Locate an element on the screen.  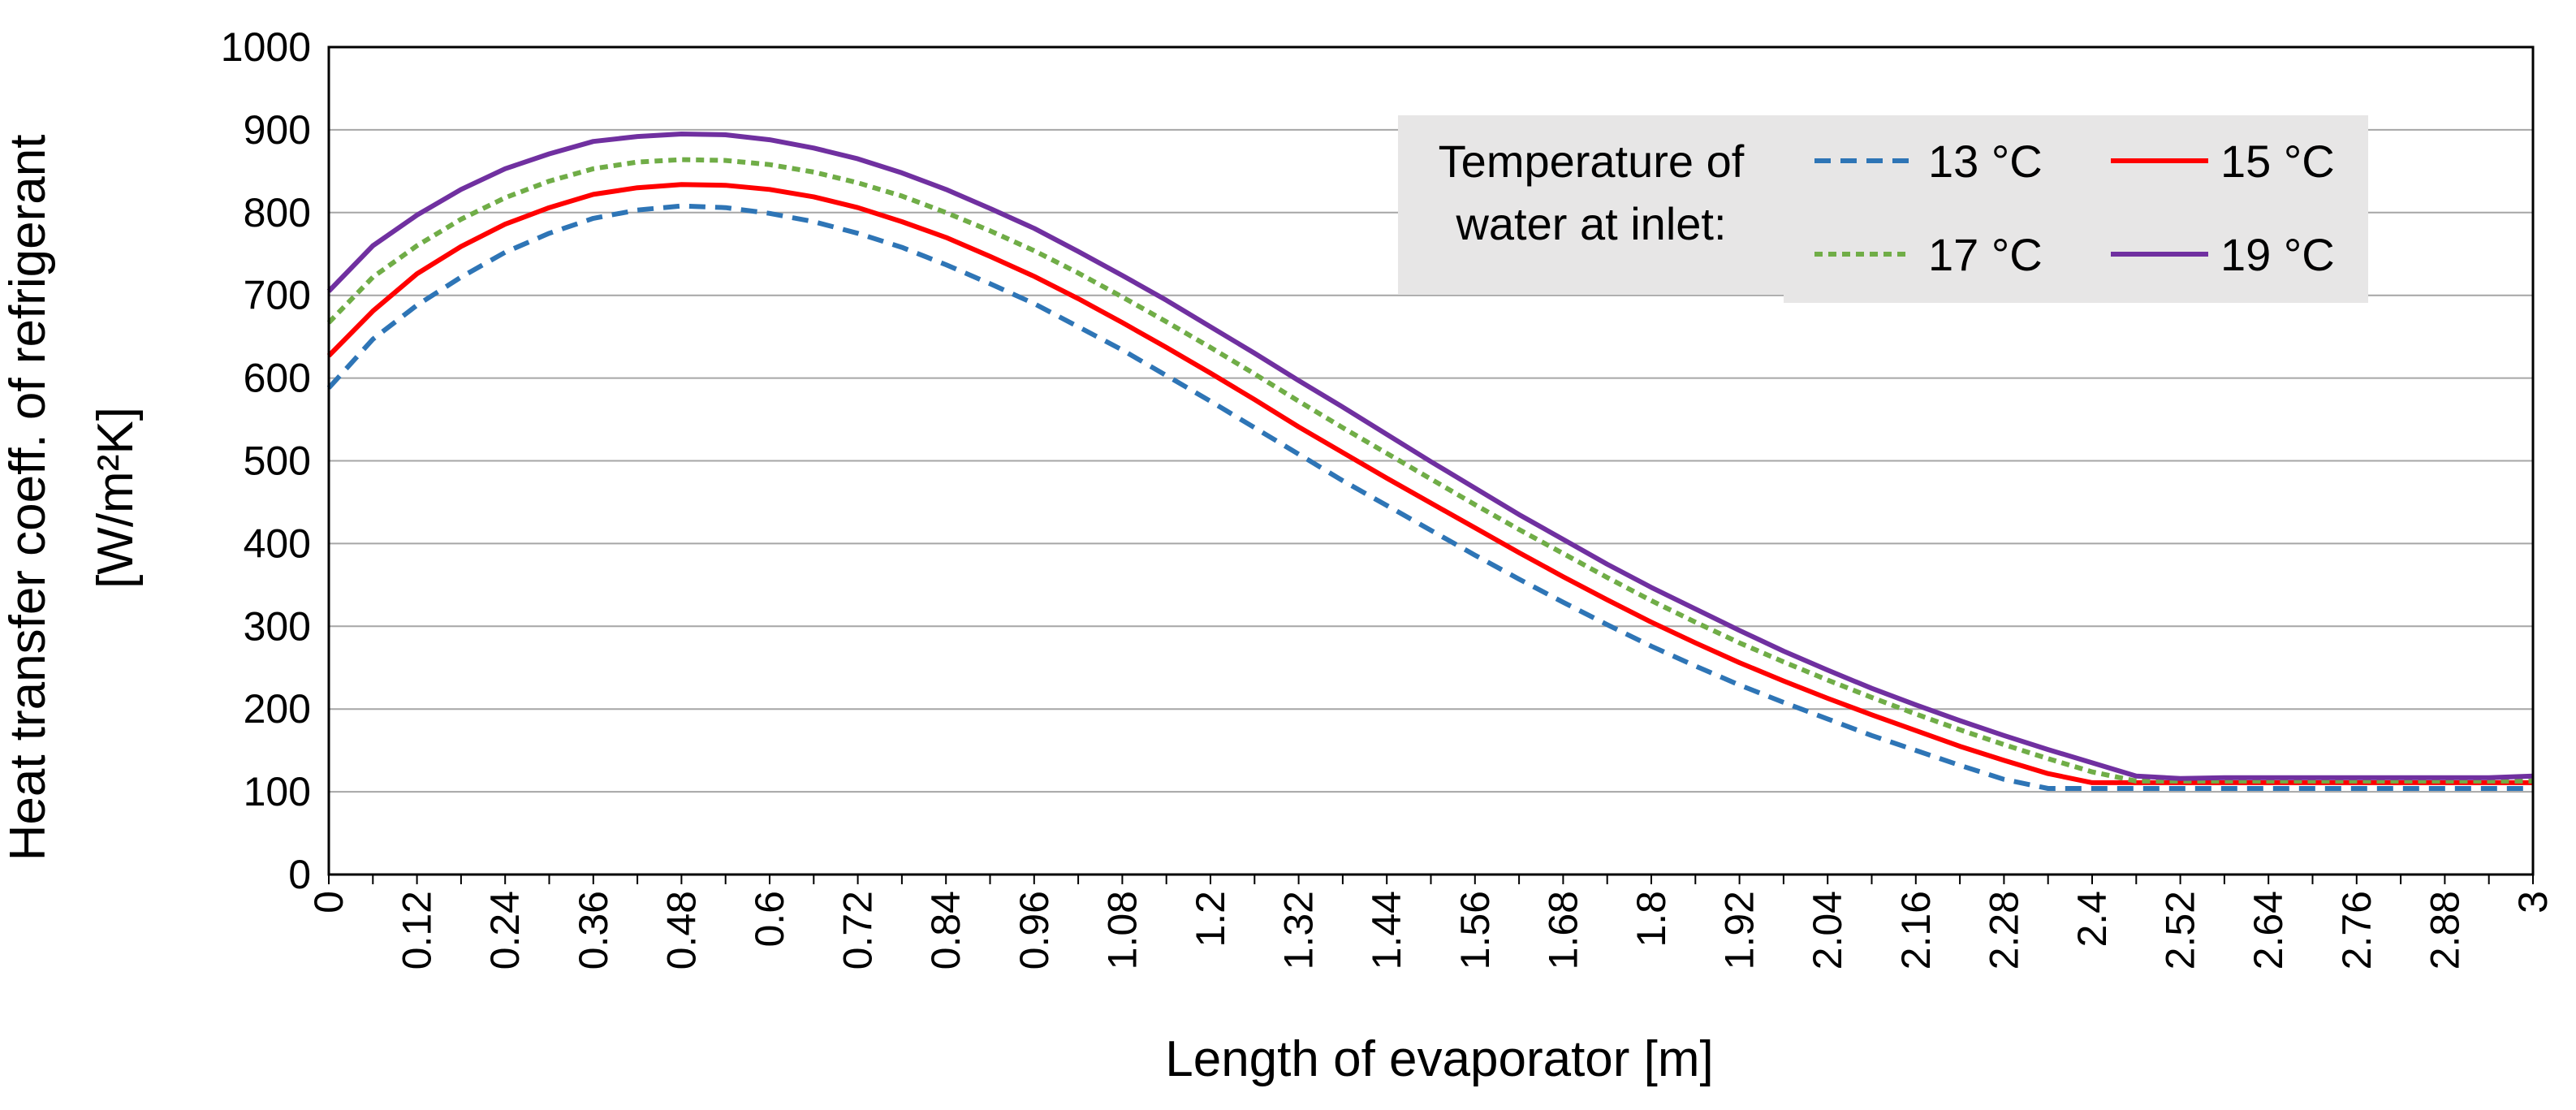
x-tick-label: 2.76 is located at coordinates (2357, 930).